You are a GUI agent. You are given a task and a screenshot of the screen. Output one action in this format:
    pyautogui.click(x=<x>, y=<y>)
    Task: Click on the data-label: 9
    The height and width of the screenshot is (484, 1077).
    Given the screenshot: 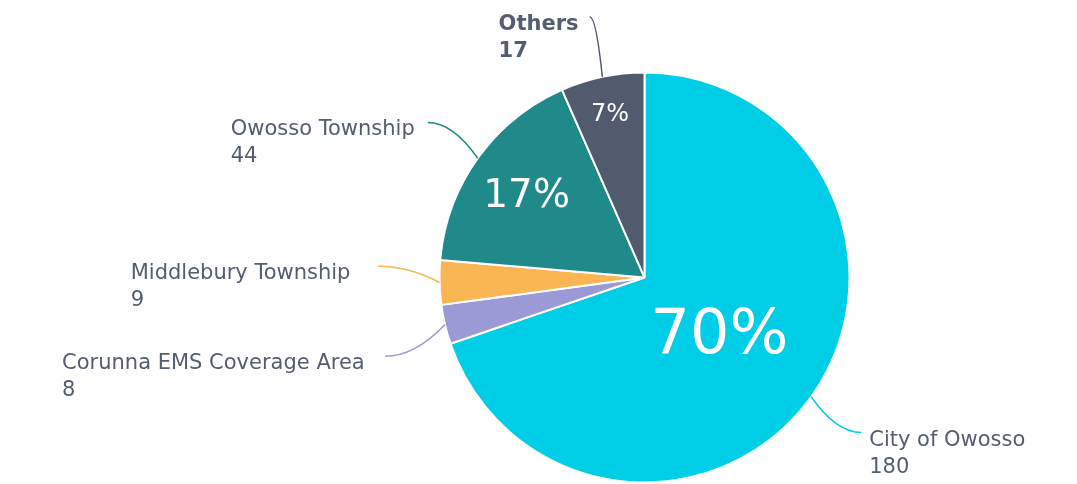 What is the action you would take?
    pyautogui.click(x=137, y=299)
    